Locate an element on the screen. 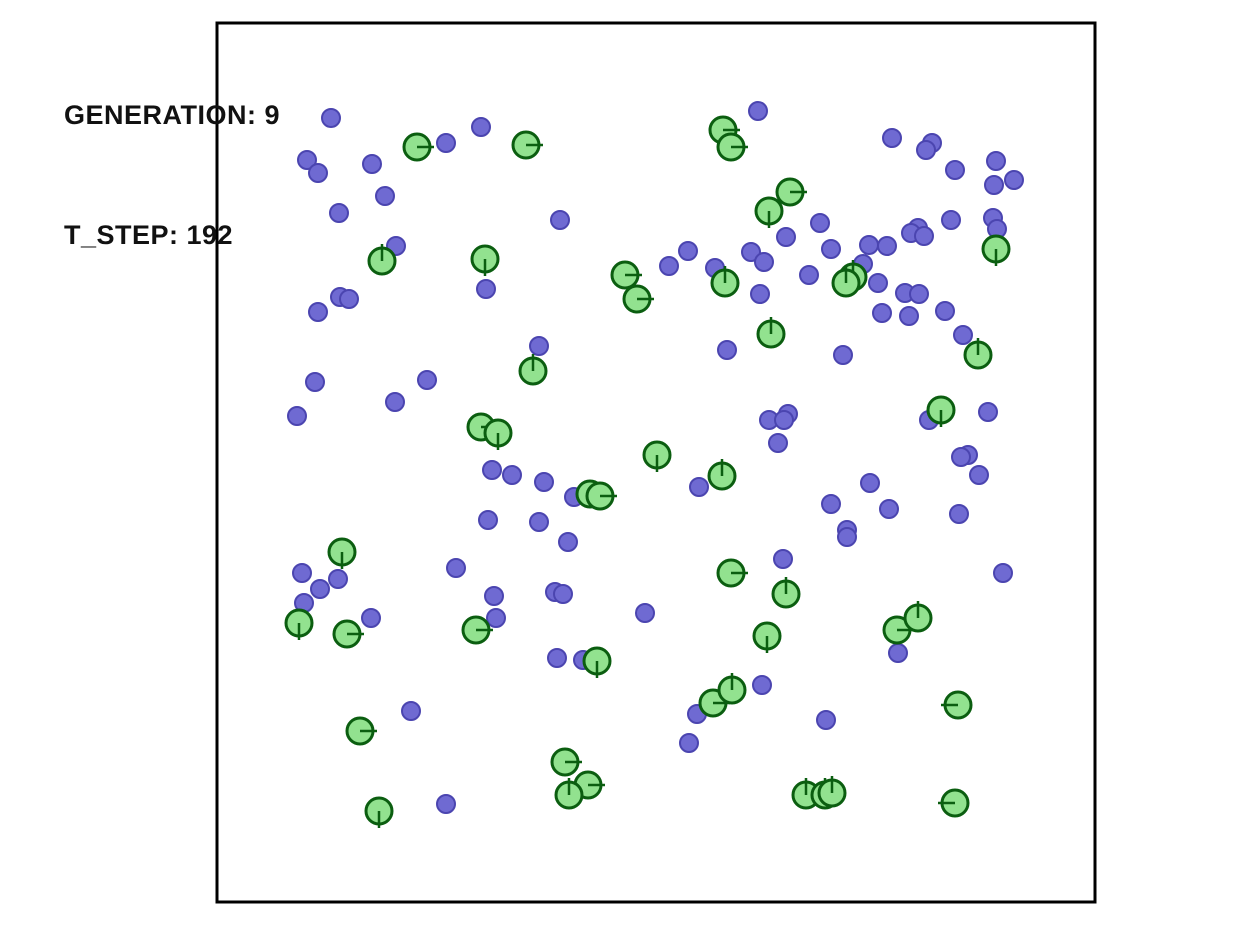 The height and width of the screenshot is (931, 1255). generation-label: GENERATION: 9 is located at coordinates (172, 115).